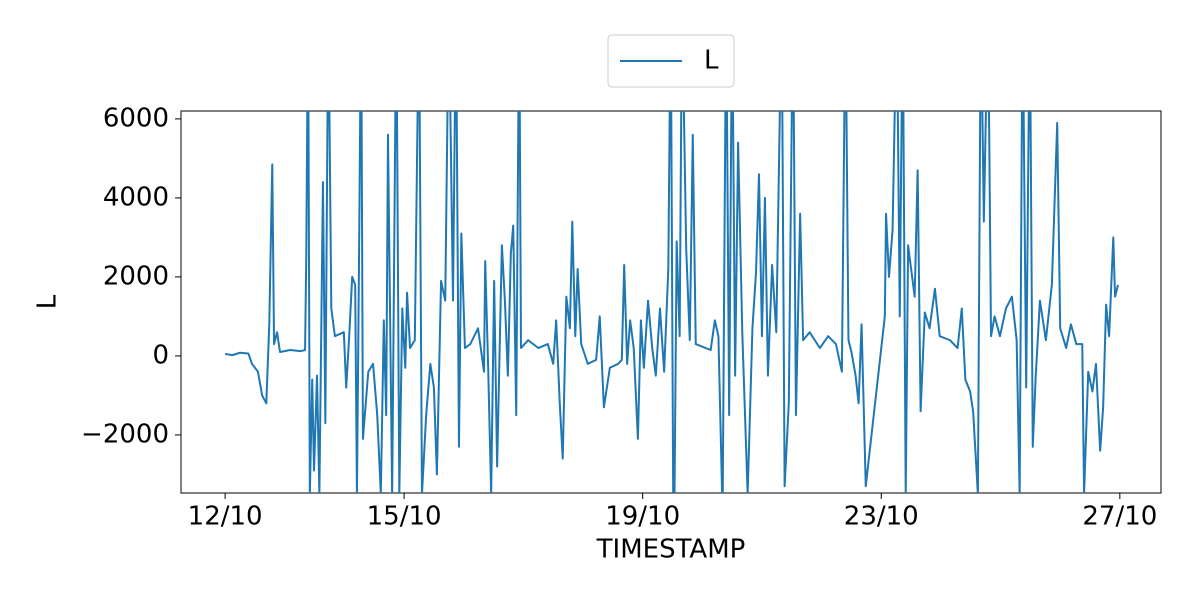 The width and height of the screenshot is (1200, 600). I want to click on y-tick-label: 2000, so click(136, 276).